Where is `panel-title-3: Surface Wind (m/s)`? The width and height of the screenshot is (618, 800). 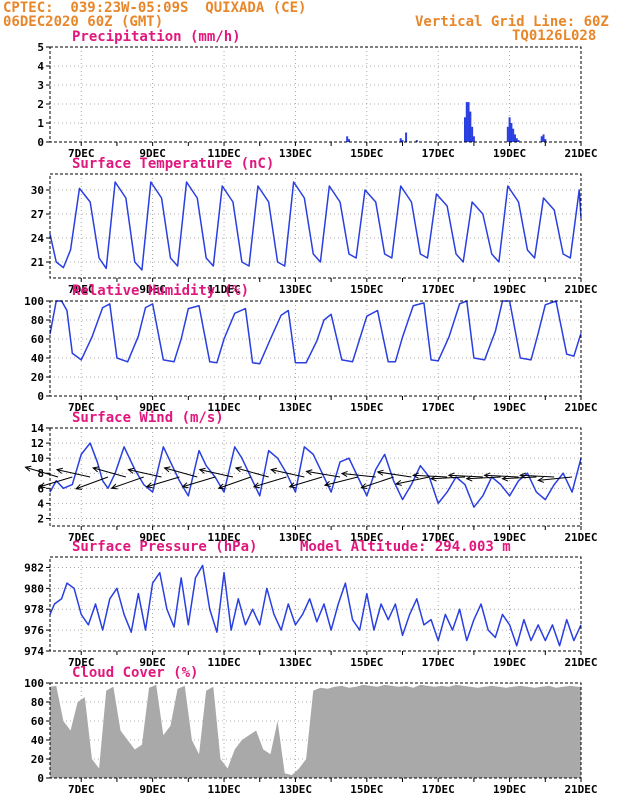 panel-title-3: Surface Wind (m/s) is located at coordinates (148, 418).